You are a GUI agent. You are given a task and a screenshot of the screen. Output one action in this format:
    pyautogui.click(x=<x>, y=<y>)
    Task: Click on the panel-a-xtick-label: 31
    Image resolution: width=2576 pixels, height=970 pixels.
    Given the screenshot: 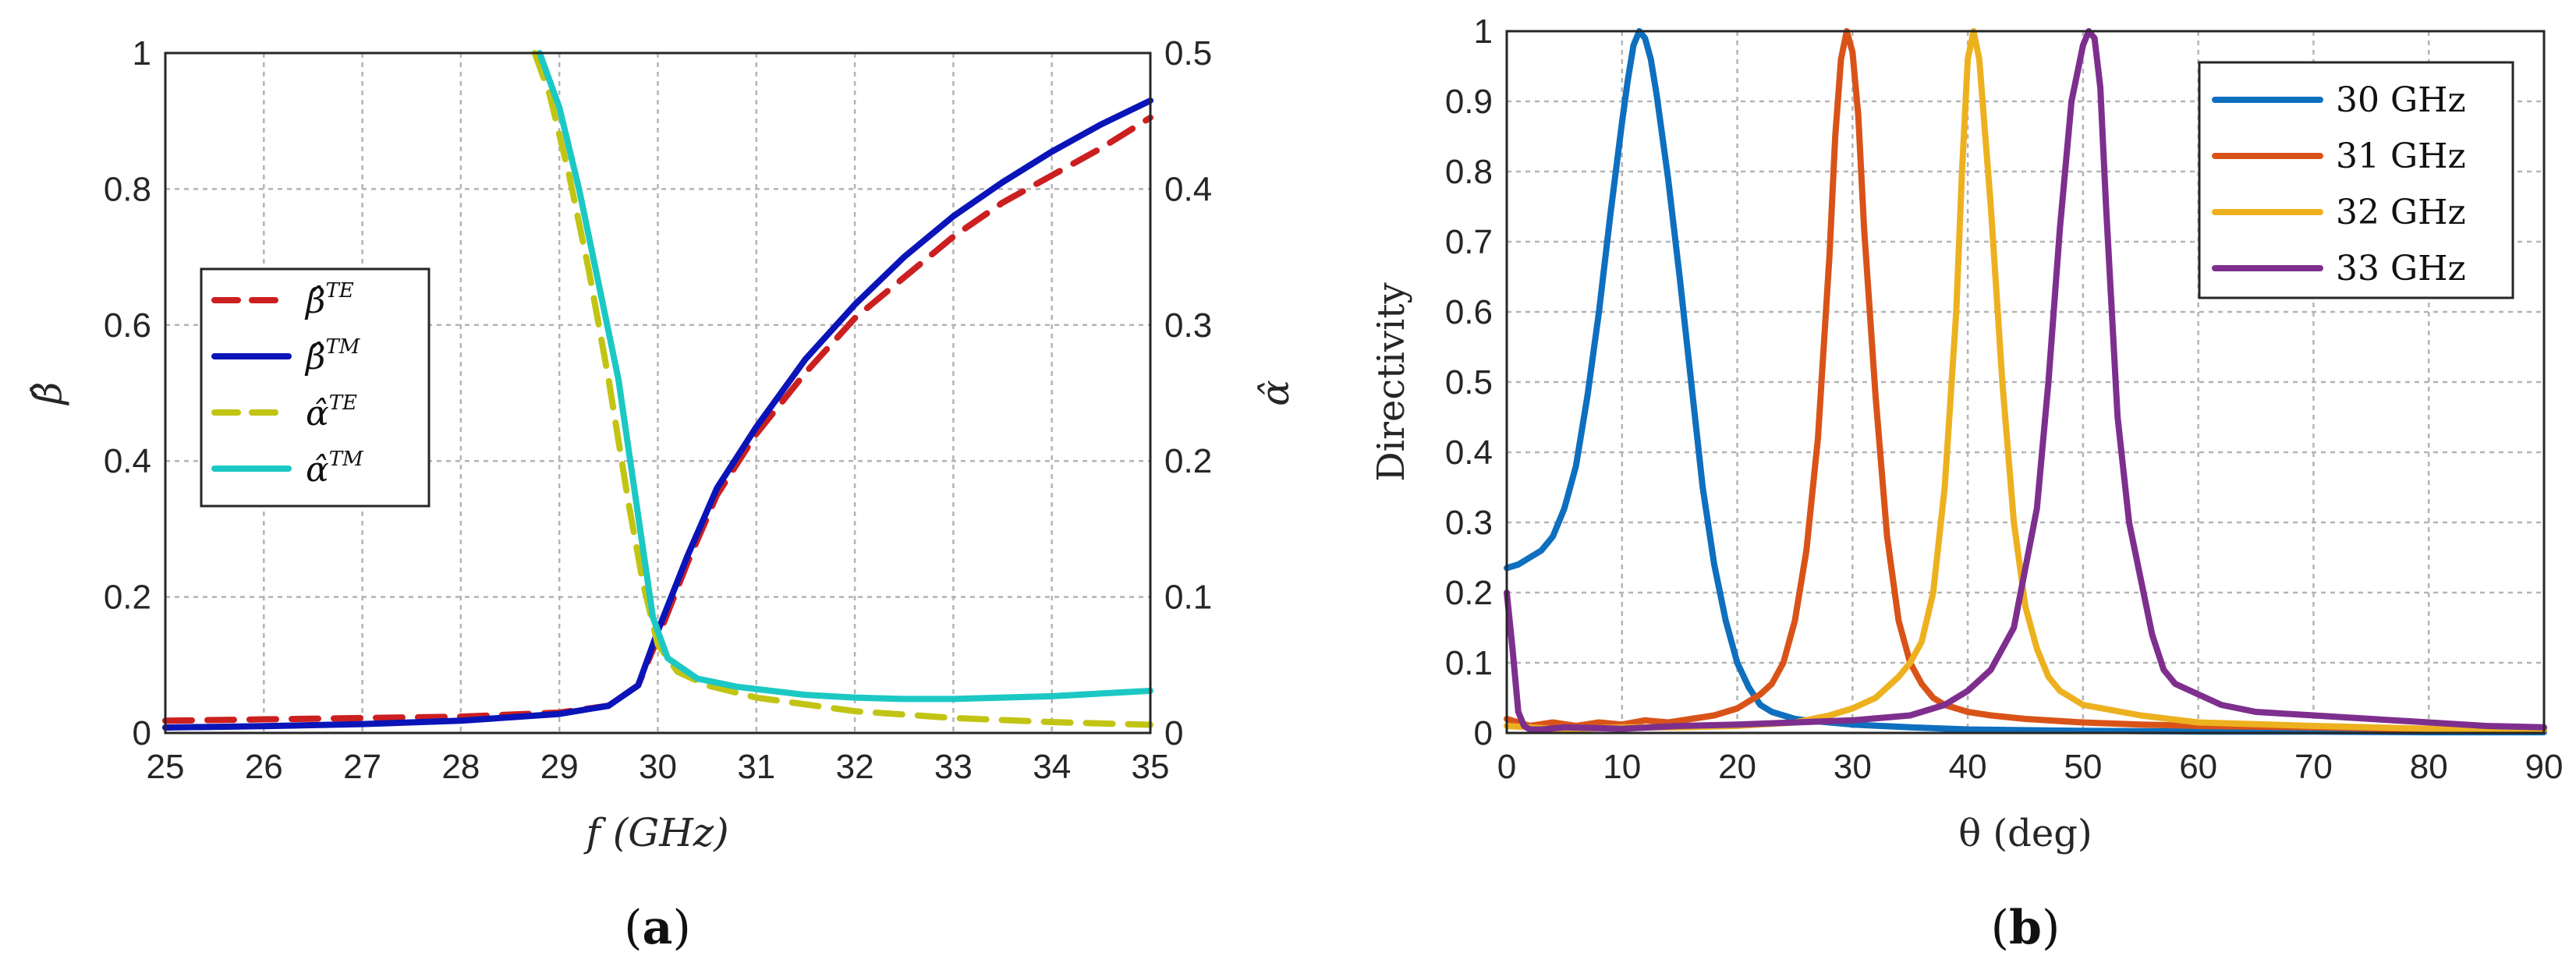 What is the action you would take?
    pyautogui.click(x=756, y=767)
    